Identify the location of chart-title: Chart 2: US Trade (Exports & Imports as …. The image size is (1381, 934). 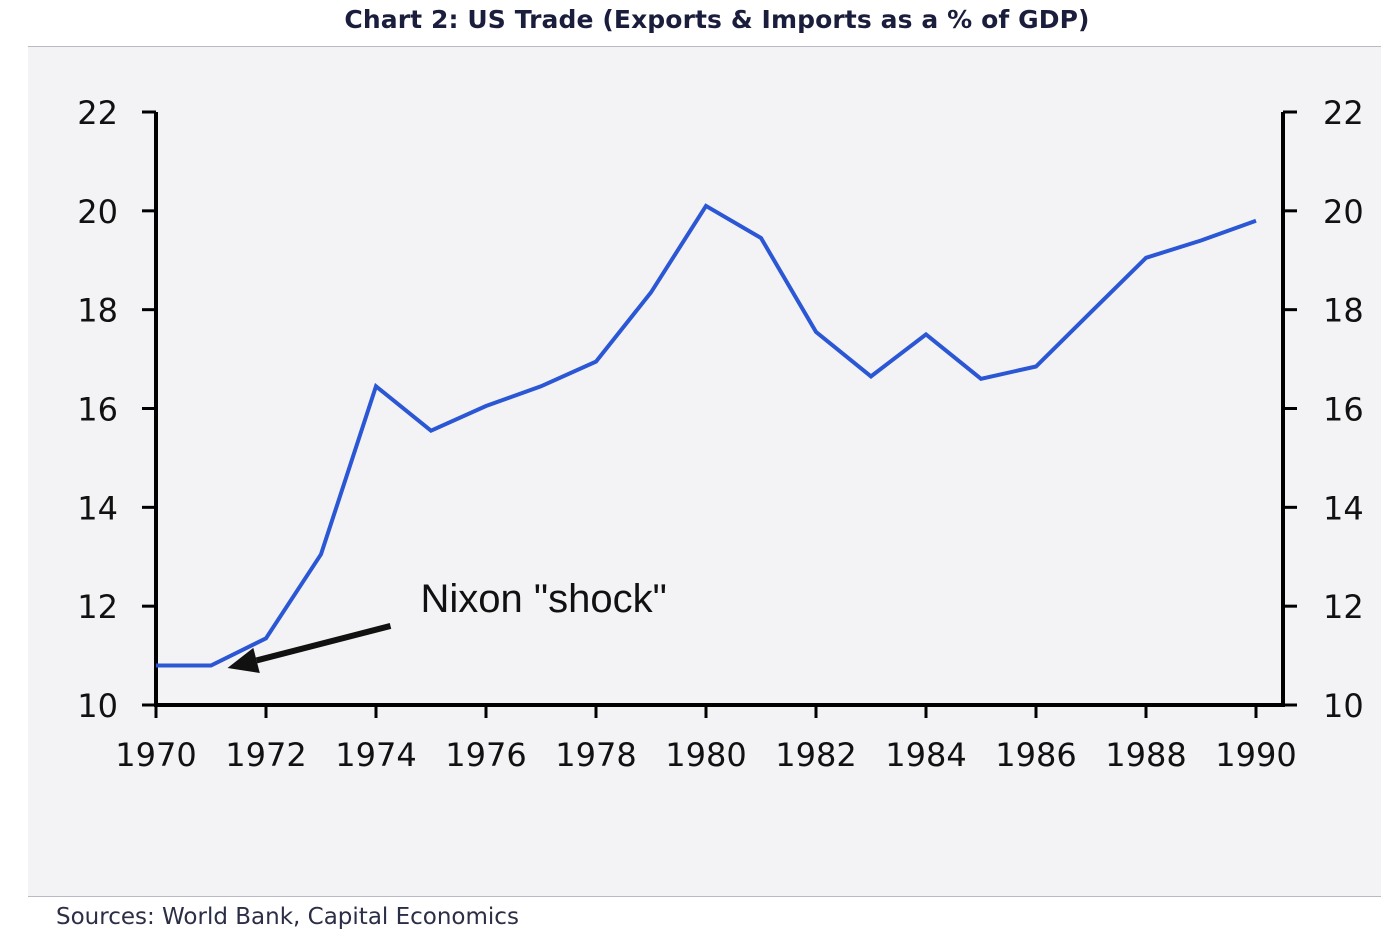
(717, 19).